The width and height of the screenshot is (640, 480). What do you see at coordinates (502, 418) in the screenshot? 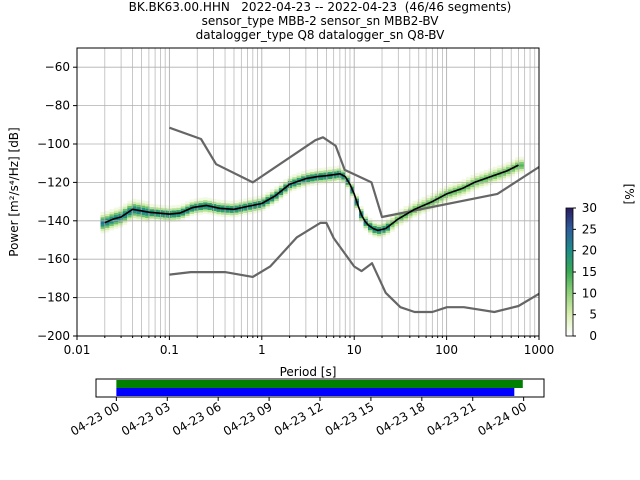
I see `coverage-tick-label: 04-24 00` at bounding box center [502, 418].